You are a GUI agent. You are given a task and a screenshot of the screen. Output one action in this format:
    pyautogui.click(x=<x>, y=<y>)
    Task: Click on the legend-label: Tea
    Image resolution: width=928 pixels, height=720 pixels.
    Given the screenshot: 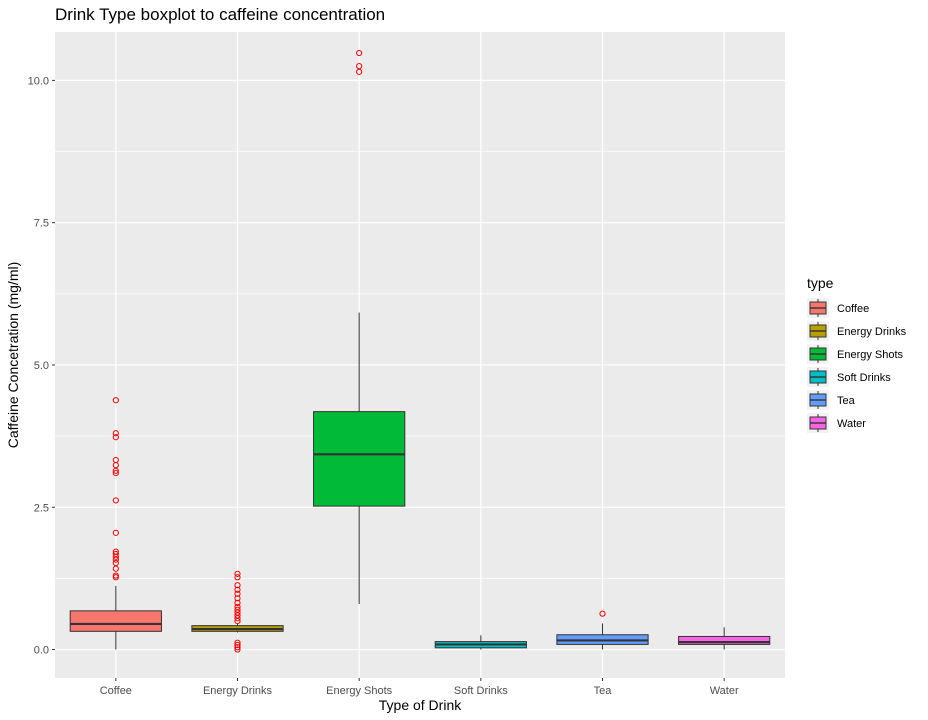 What is the action you would take?
    pyautogui.click(x=846, y=401)
    